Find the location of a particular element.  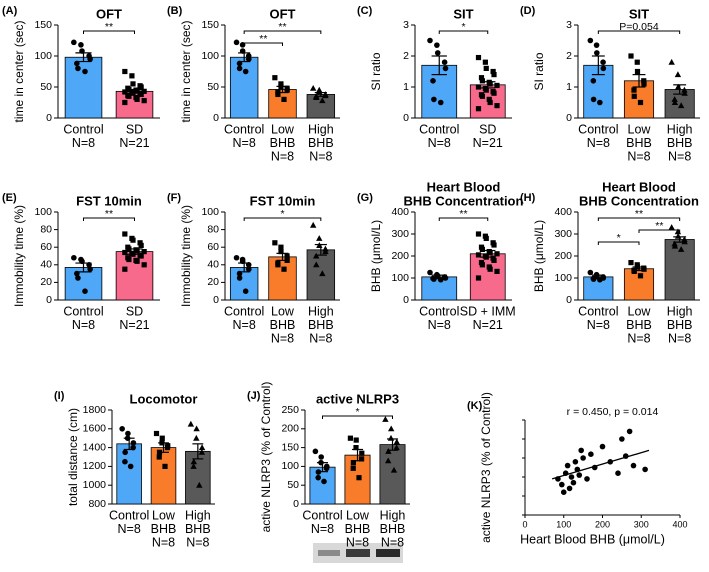

y-tick-label: 1200 is located at coordinates (95, 466).